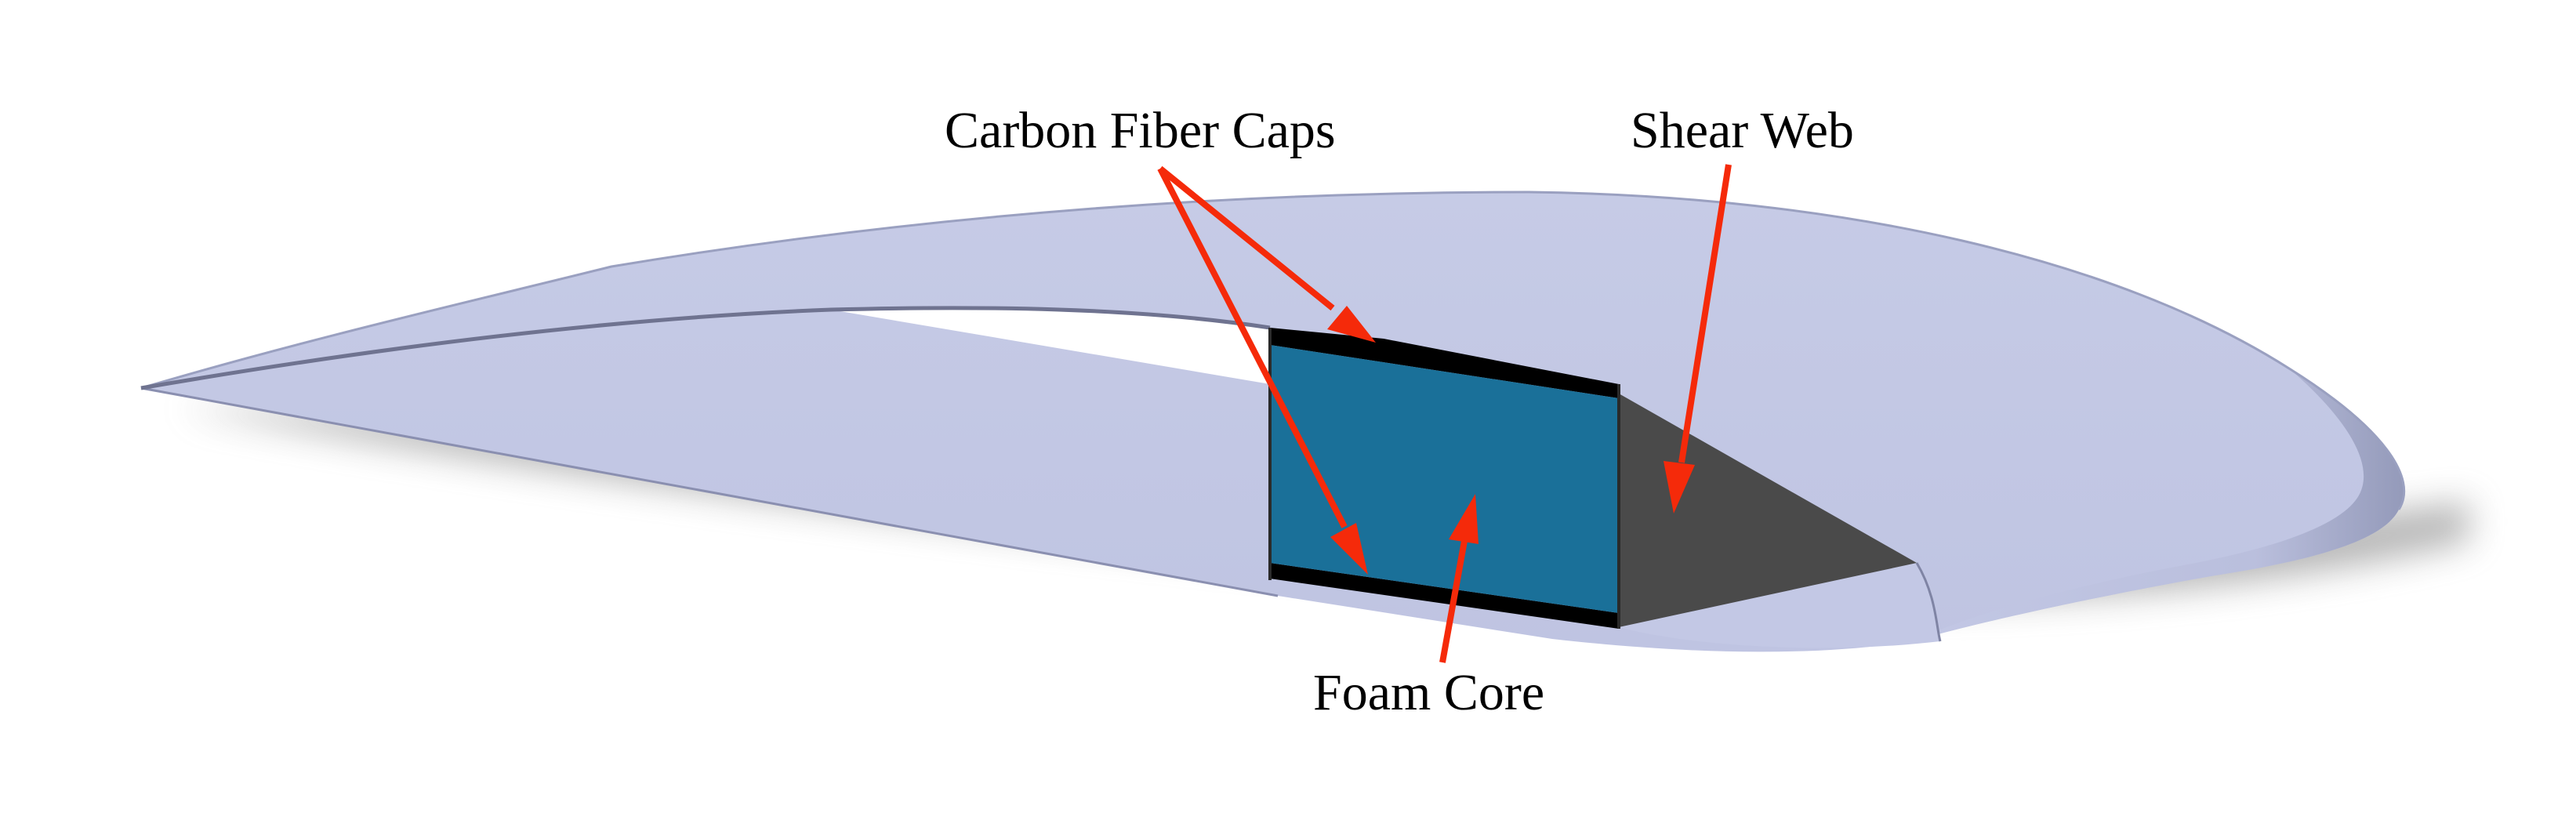  Describe the element at coordinates (1742, 130) in the screenshot. I see `label-shear-web: Shear Web` at that location.